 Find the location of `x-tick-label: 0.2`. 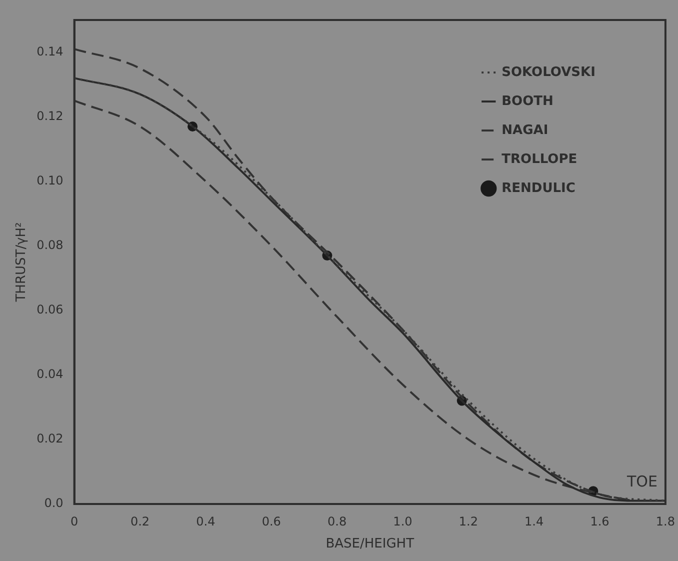

x-tick-label: 0.2 is located at coordinates (140, 521).